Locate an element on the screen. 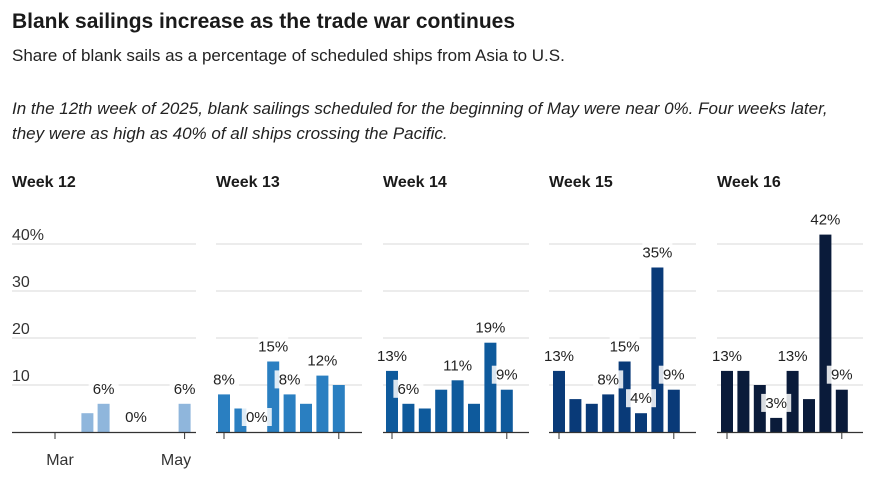 This screenshot has height=484, width=876. data-label: 35% is located at coordinates (657, 253).